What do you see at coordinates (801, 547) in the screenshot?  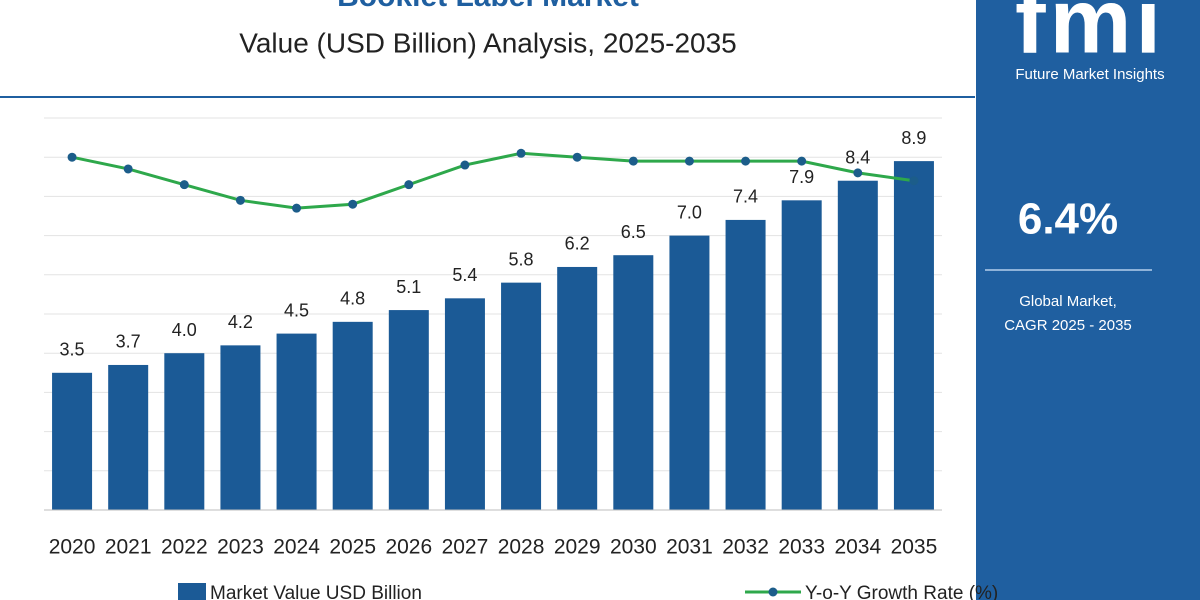 I see `x-tick-label: 2033` at bounding box center [801, 547].